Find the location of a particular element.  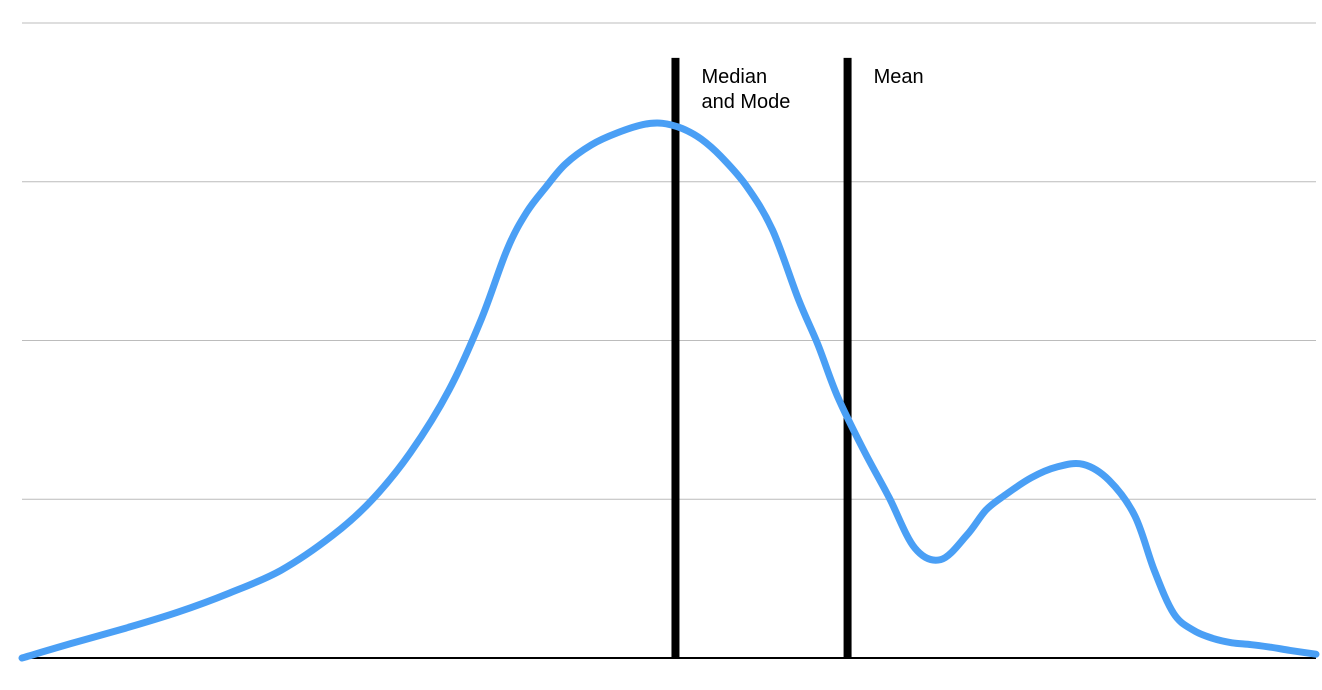

marker-label-line: Mean is located at coordinates (899, 77).